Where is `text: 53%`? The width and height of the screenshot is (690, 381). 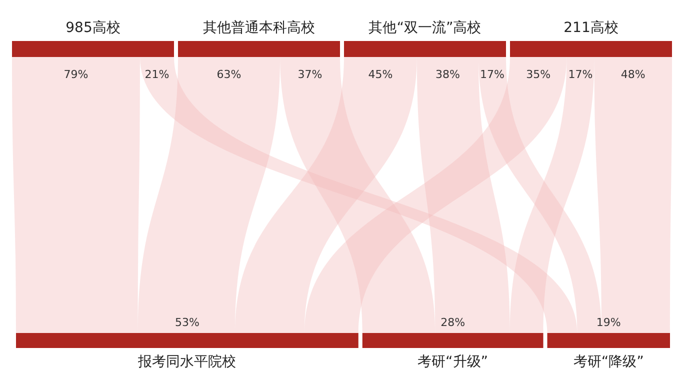
text: 53% is located at coordinates (187, 322).